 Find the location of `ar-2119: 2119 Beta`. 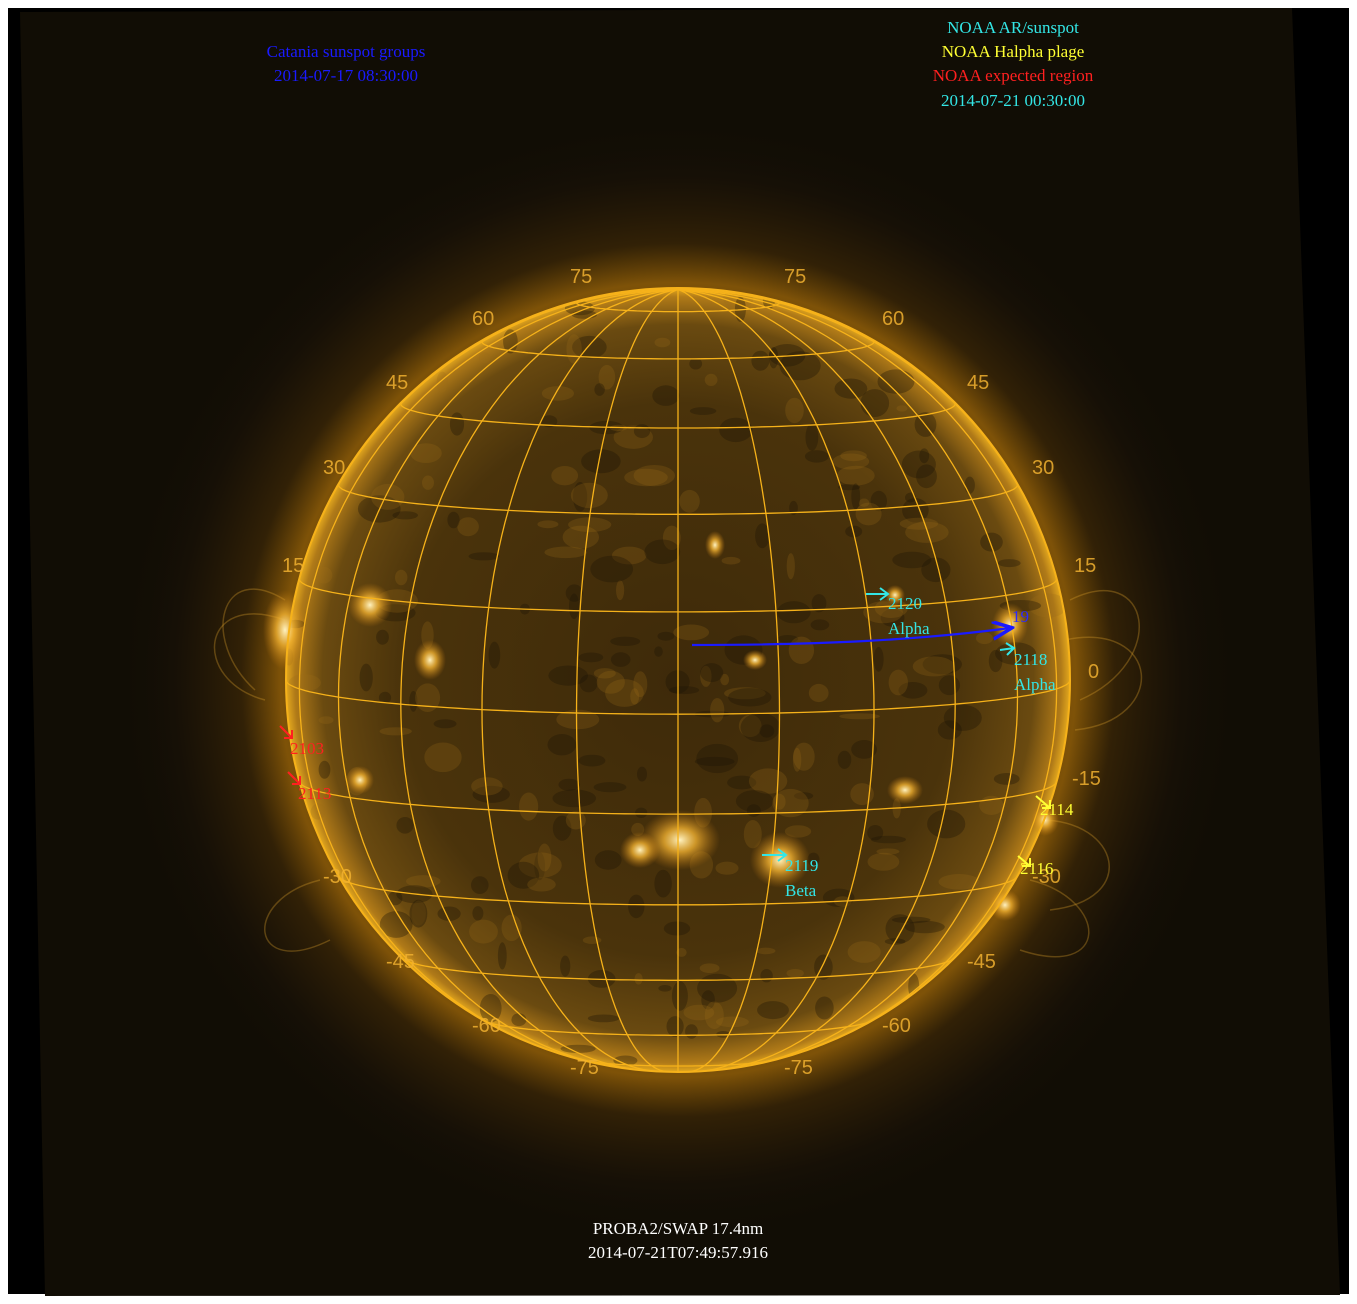

ar-2119: 2119 Beta is located at coordinates (790, 874).